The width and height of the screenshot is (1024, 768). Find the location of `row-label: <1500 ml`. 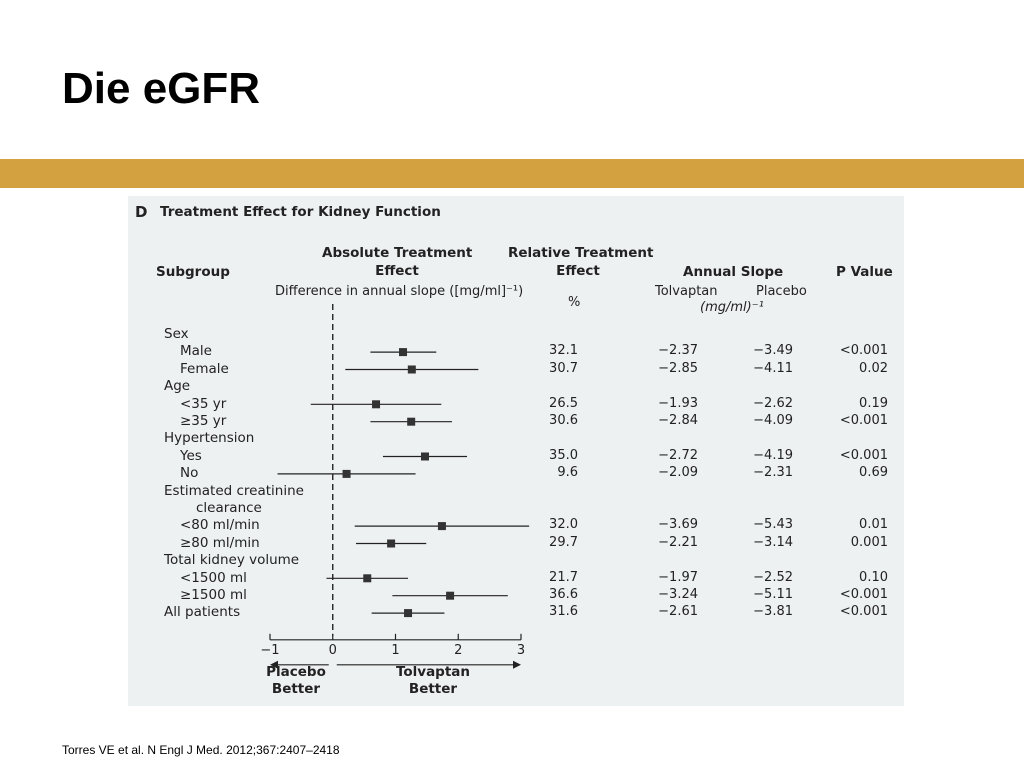

row-label: <1500 ml is located at coordinates (213, 577).